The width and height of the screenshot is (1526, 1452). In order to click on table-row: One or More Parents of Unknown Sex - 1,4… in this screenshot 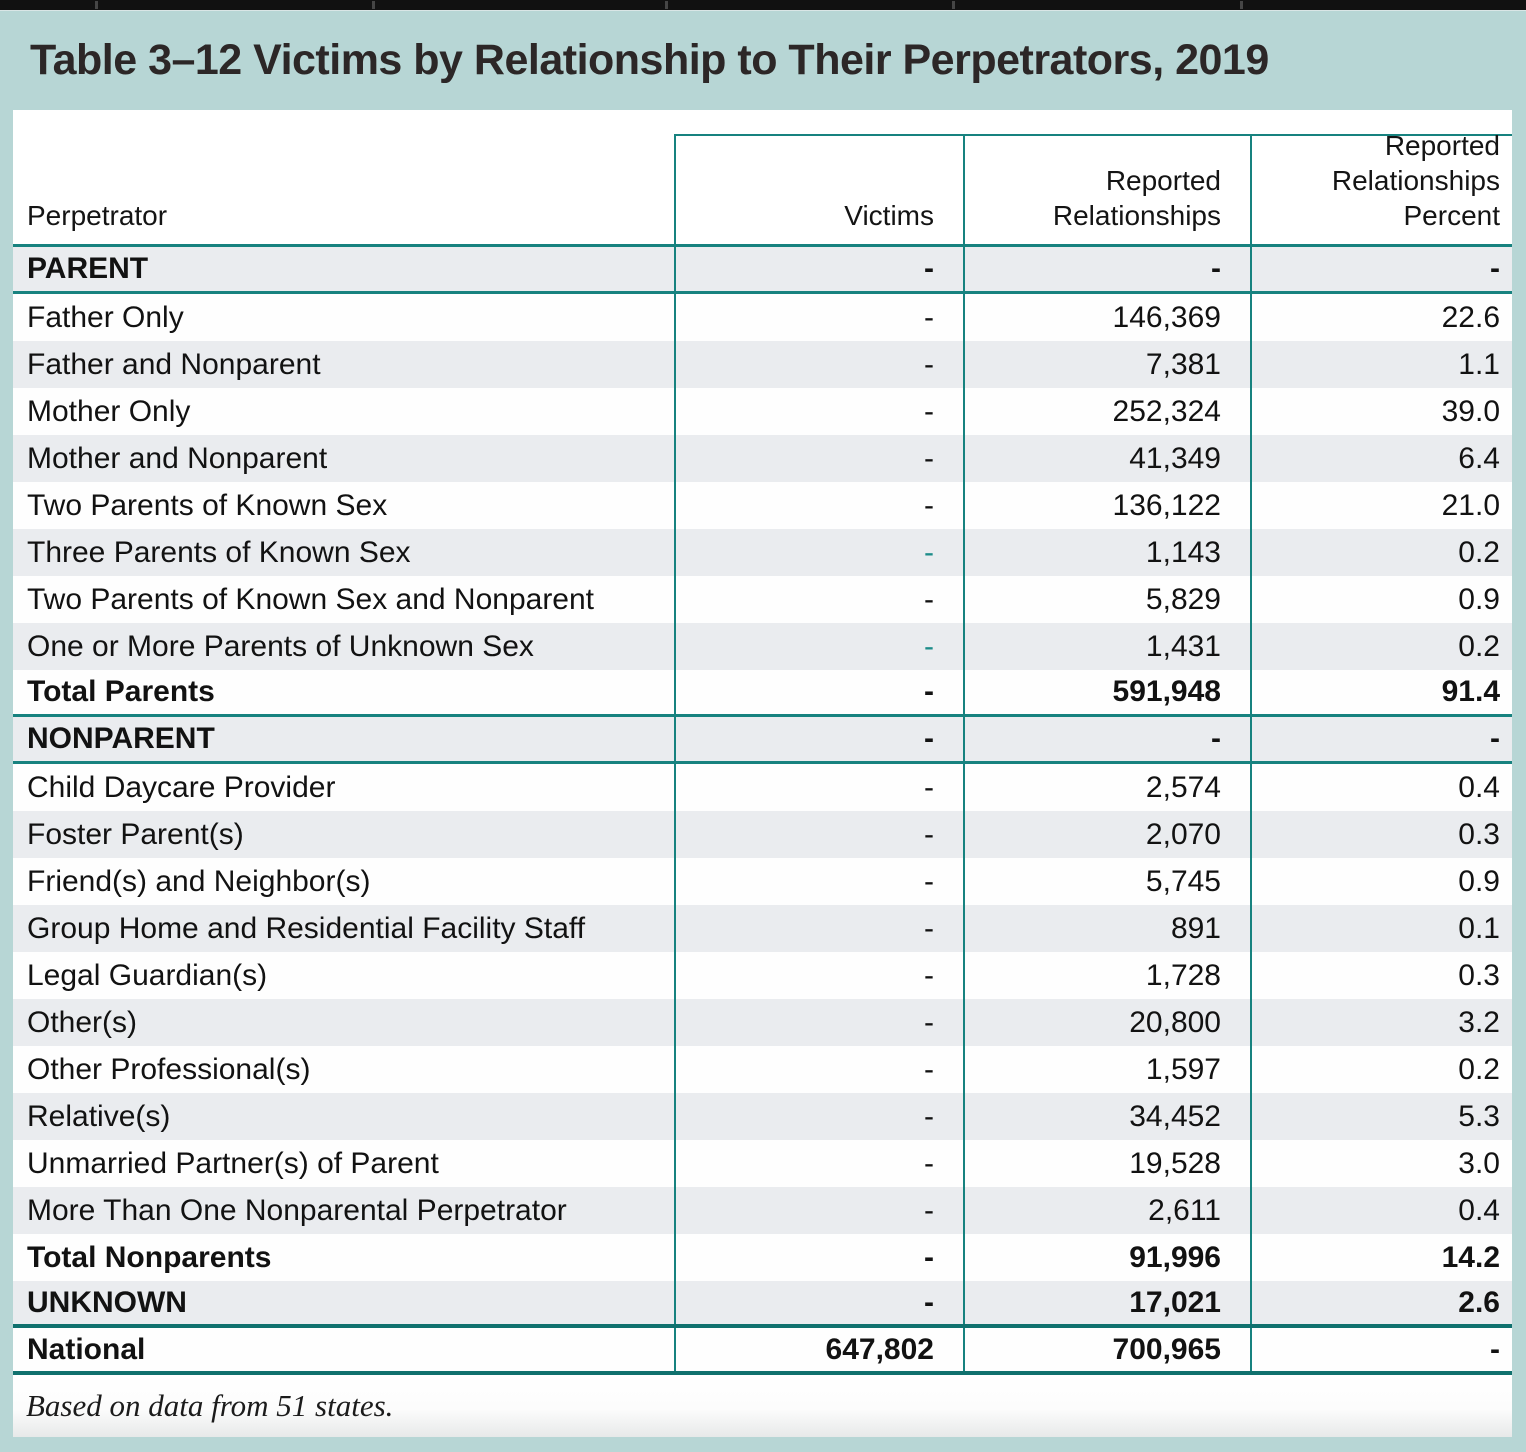, I will do `click(762, 646)`.